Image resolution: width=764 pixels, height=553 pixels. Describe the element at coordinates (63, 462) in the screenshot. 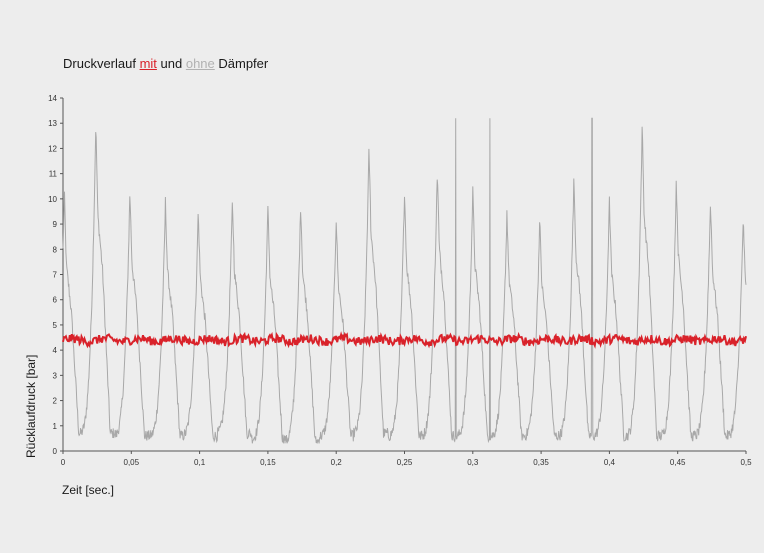

I see `x-tick-label: 0` at that location.